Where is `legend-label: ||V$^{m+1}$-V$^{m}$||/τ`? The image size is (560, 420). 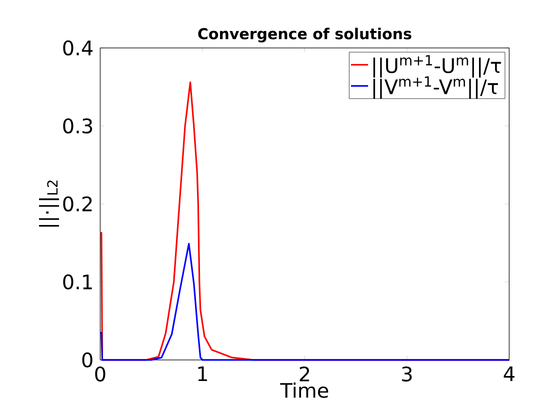
legend-label: ||V$^{m+1}$-V$^{m}$||/τ is located at coordinates (435, 87).